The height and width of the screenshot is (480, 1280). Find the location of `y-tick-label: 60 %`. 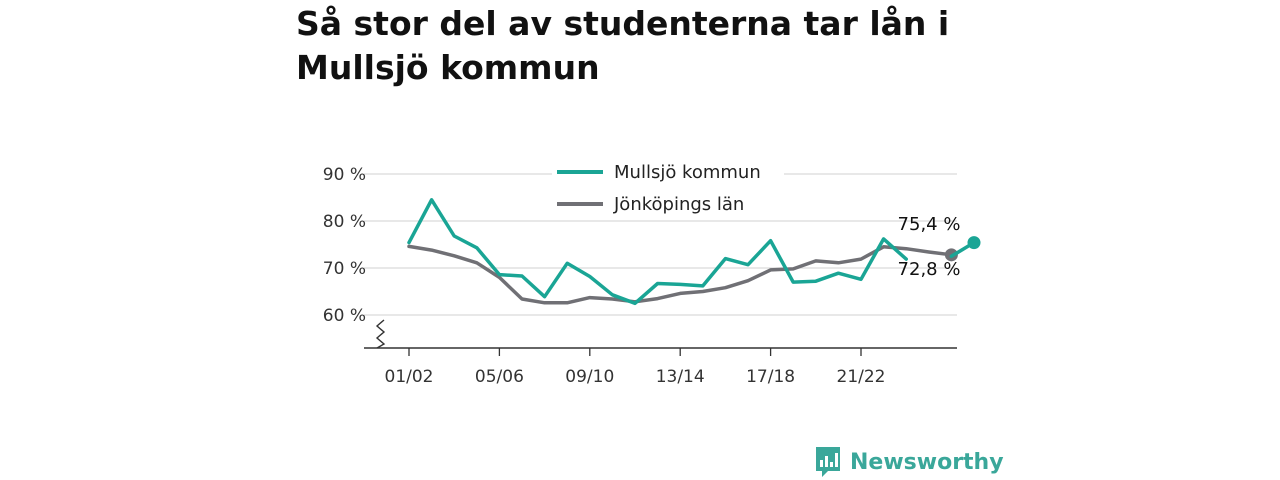

y-tick-label: 60 % is located at coordinates (344, 316).